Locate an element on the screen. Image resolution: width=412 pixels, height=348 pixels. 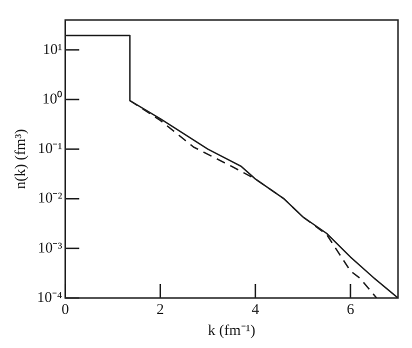
x-tick-label: 6 is located at coordinates (350, 310).